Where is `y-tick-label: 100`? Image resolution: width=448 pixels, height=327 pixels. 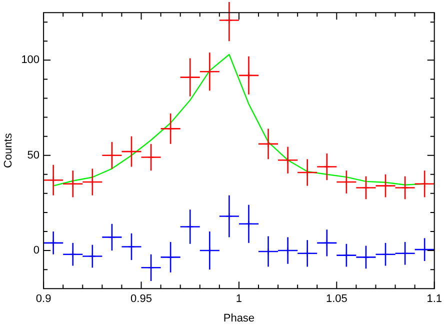
y-tick-label: 100 is located at coordinates (30, 60).